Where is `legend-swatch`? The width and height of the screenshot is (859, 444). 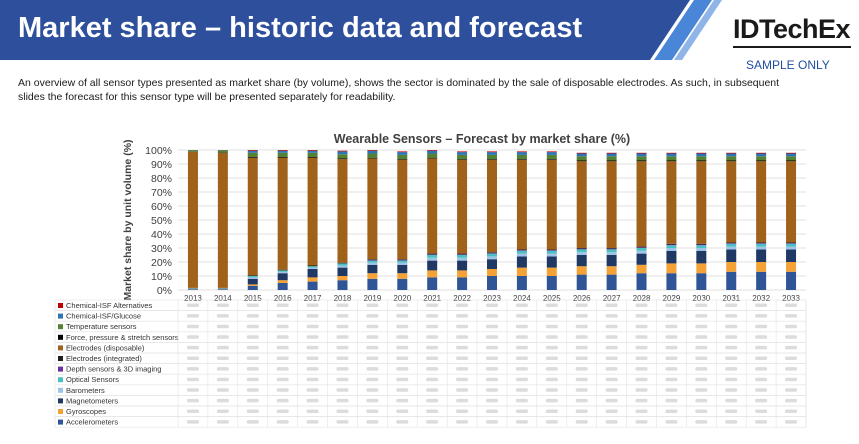
legend-swatch is located at coordinates (60, 337).